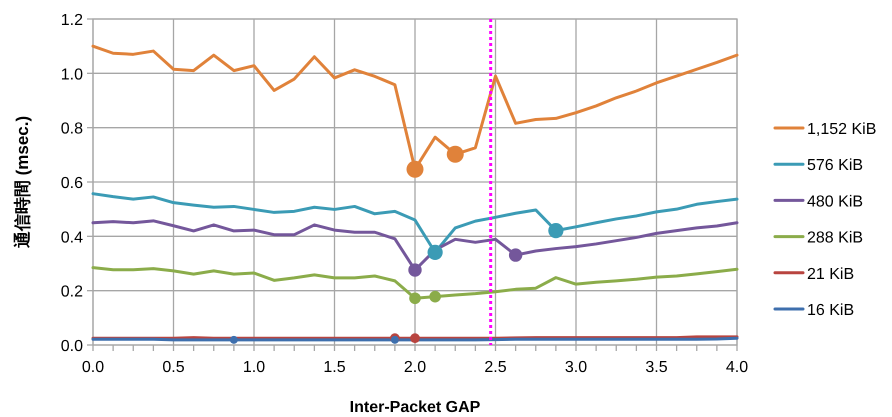 The width and height of the screenshot is (892, 417). I want to click on x-tick-label: 3.0, so click(576, 367).